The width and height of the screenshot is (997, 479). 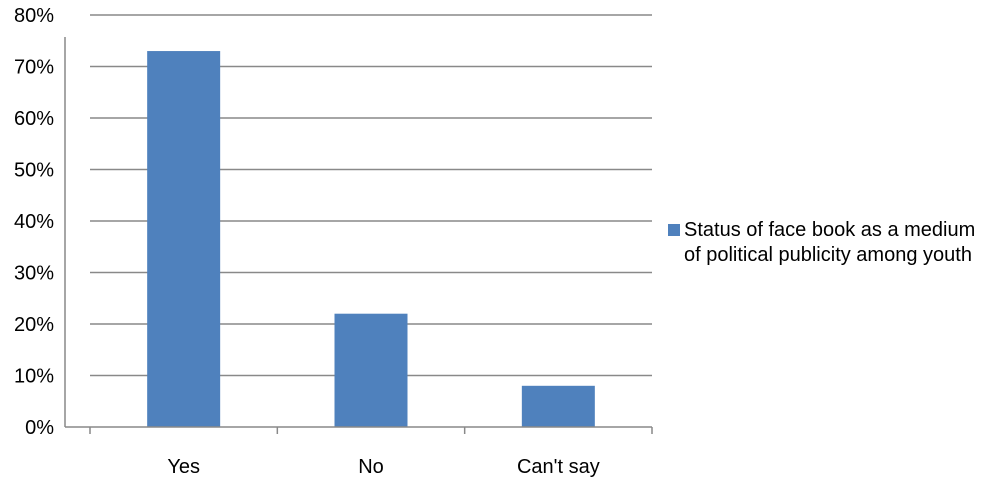 What do you see at coordinates (674, 230) in the screenshot?
I see `legend-swatch` at bounding box center [674, 230].